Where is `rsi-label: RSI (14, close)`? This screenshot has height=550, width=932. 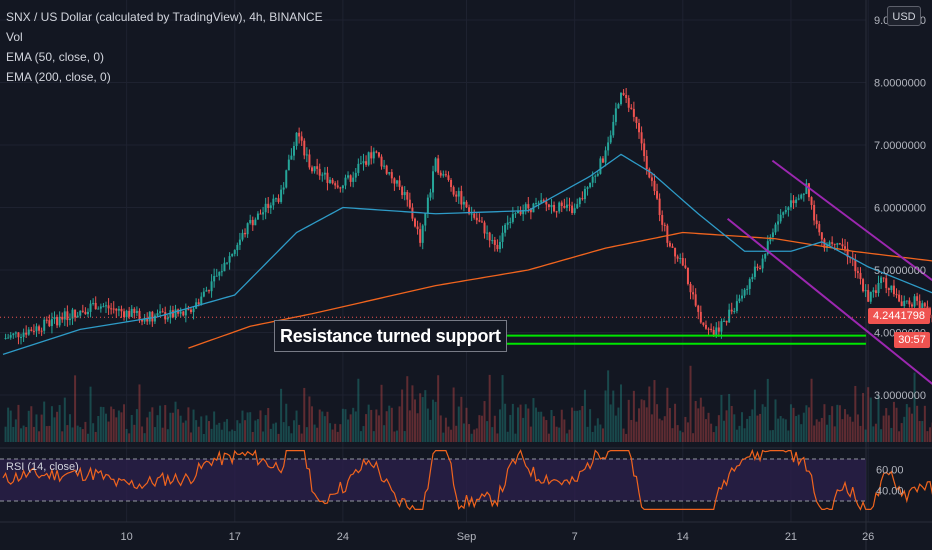
rsi-label: RSI (14, close) is located at coordinates (42, 467).